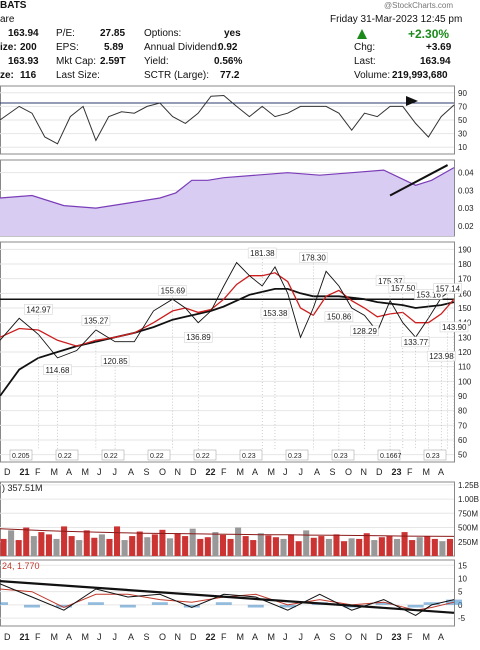 This screenshot has height=650, width=480. I want to click on macd-panel-frame, so click(227, 593).